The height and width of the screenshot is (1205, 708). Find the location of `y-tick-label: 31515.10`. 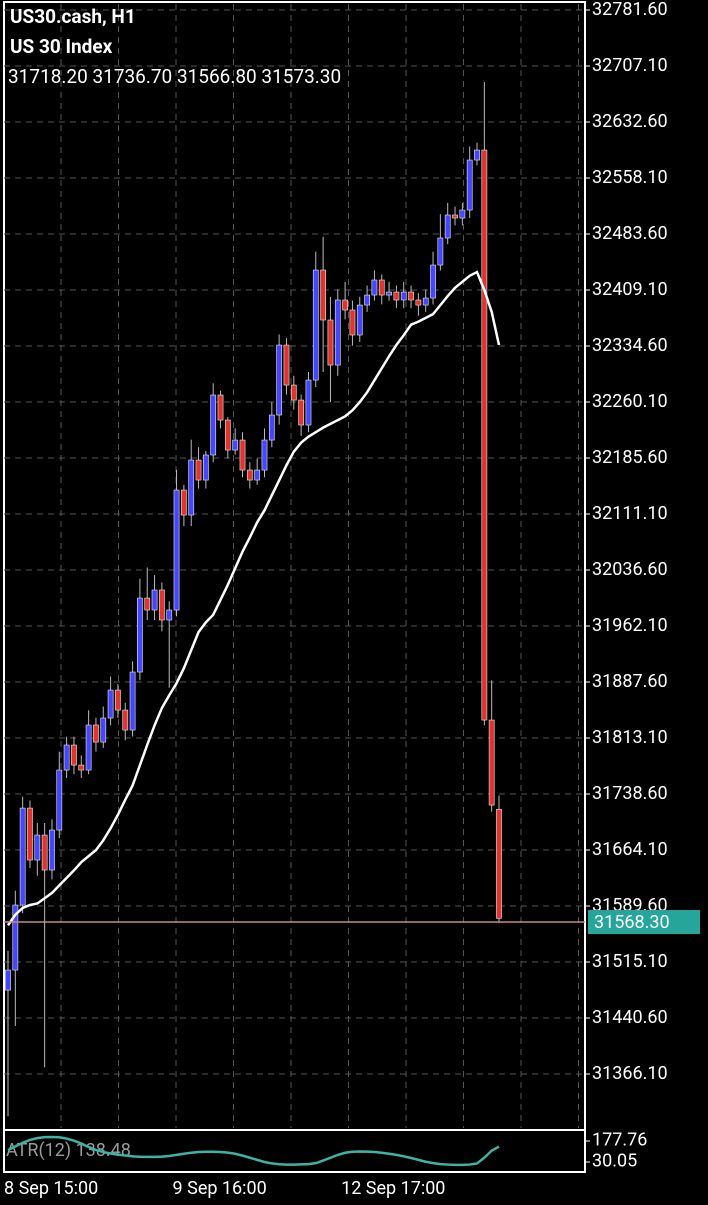

y-tick-label: 31515.10 is located at coordinates (630, 961).